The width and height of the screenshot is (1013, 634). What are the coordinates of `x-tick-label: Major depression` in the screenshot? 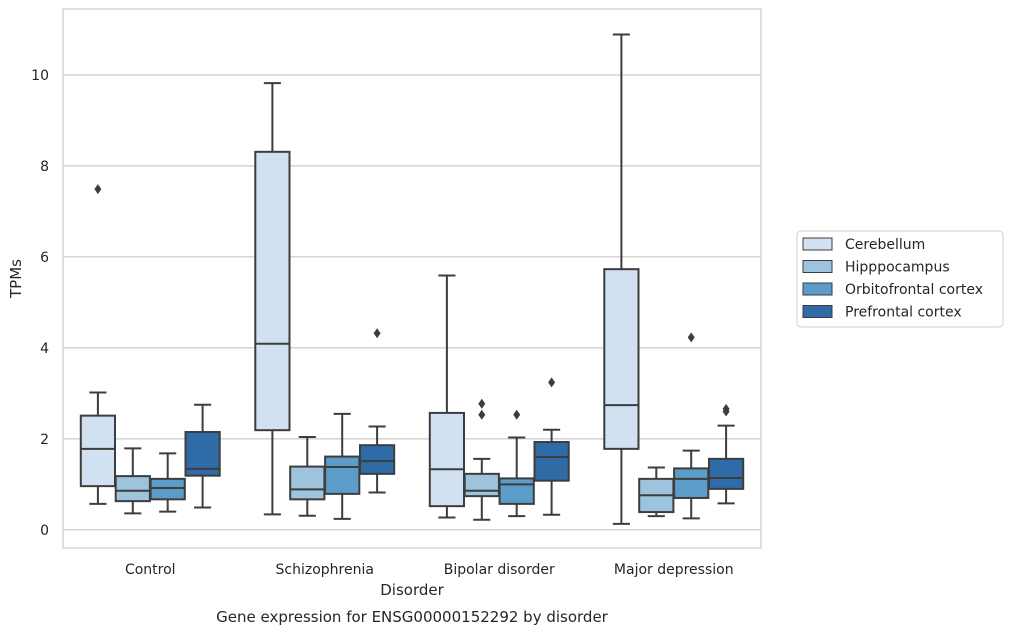 It's located at (674, 570).